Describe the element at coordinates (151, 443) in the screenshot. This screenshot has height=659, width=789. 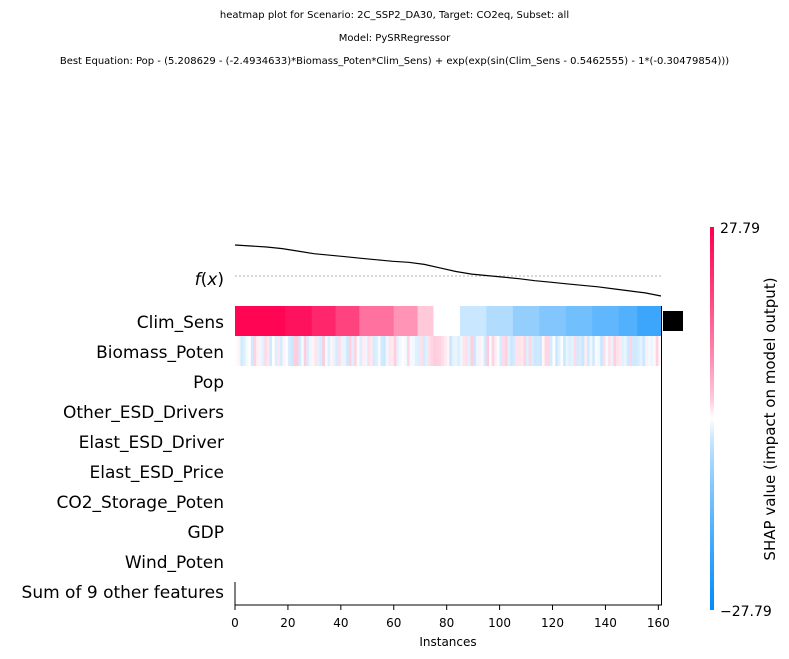
I see `feature-label: Elast_ESD_Driver` at that location.